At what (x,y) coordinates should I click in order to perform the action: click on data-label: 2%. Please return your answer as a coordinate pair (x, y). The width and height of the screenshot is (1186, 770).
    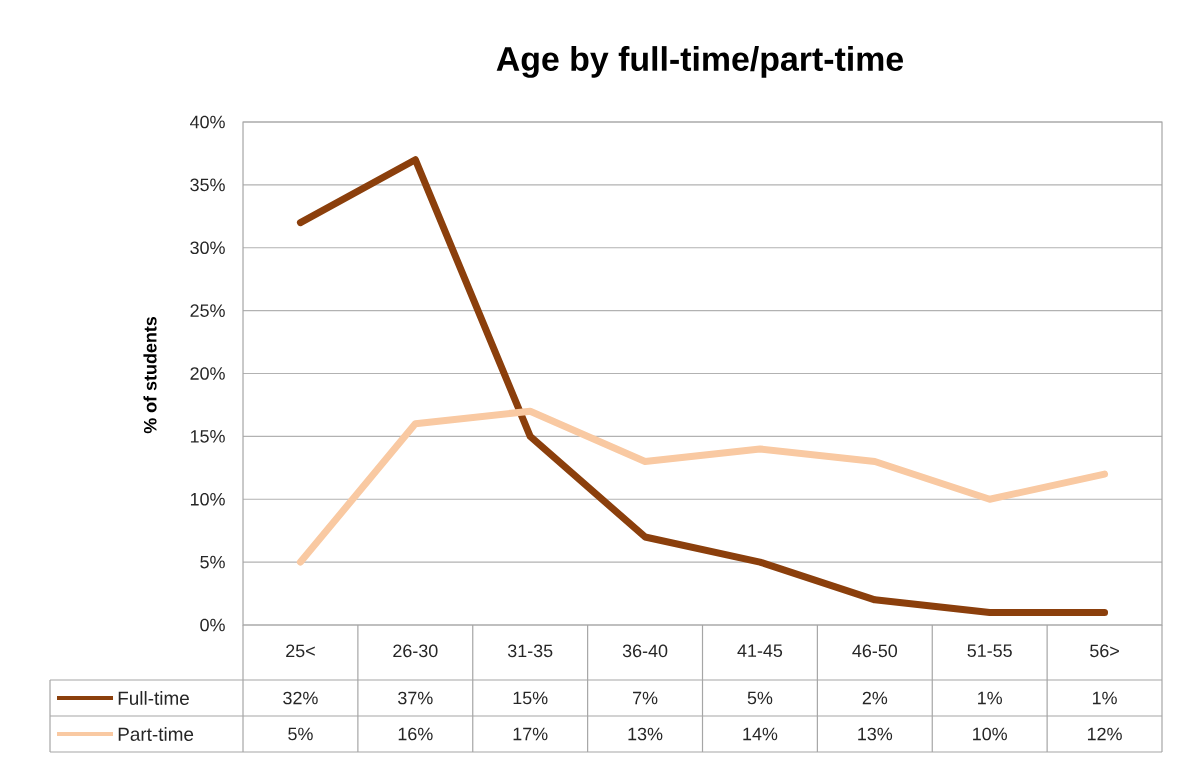
    Looking at the image, I should click on (875, 698).